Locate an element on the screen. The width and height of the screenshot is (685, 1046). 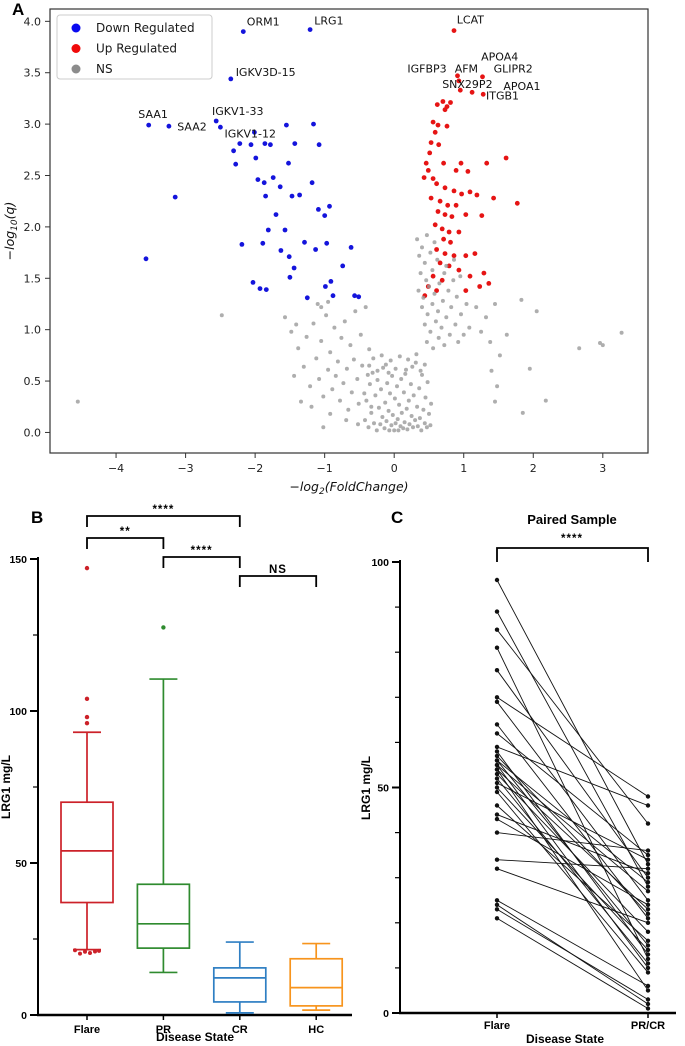
panel-c-label: C is located at coordinates (397, 517).